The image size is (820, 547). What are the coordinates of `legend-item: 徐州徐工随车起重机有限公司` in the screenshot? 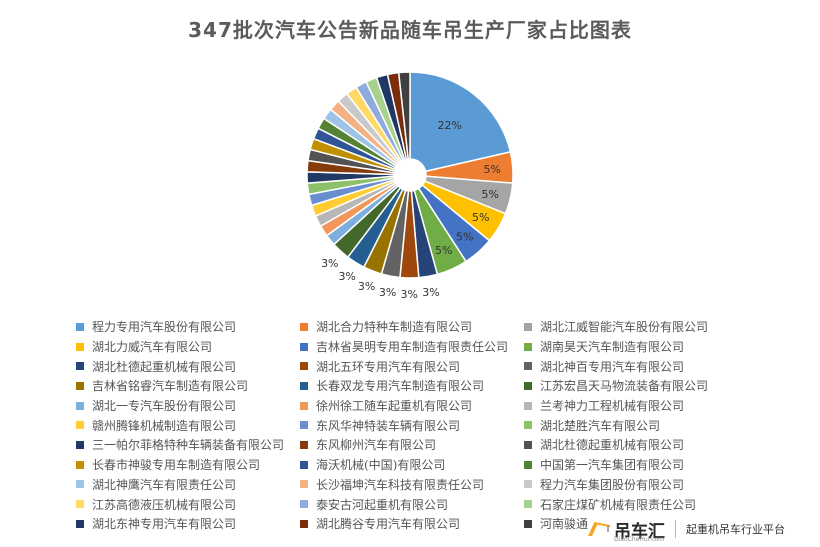 It's located at (412, 406).